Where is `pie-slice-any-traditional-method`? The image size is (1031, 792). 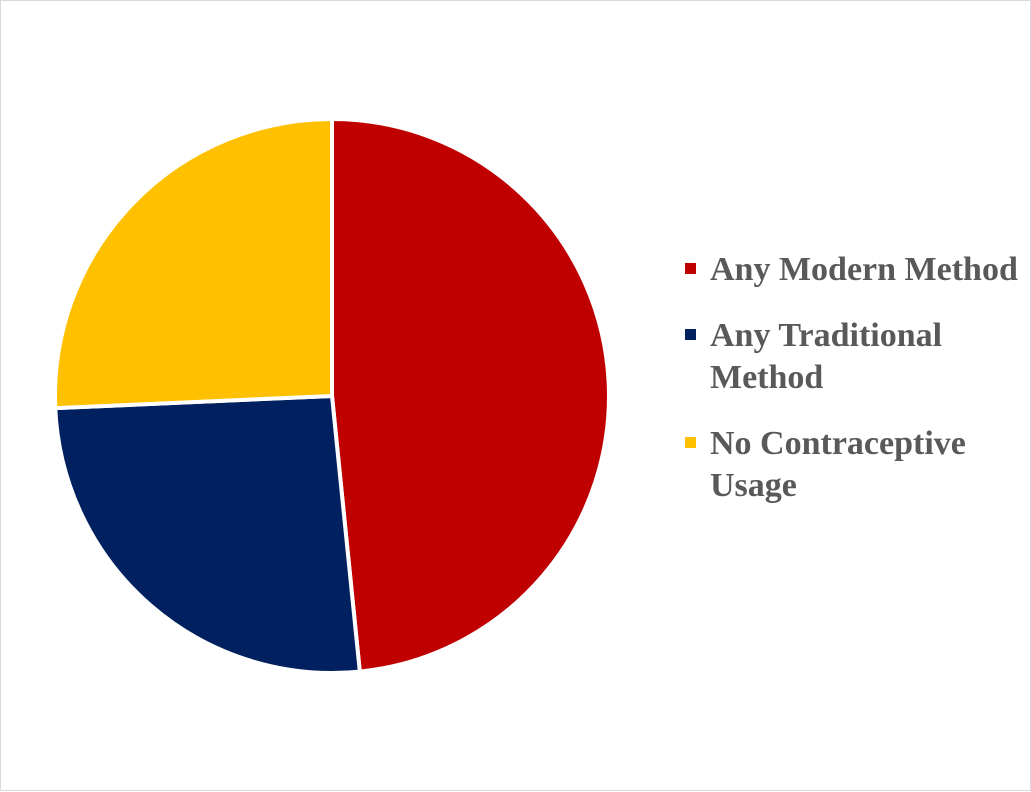
pie-slice-any-traditional-method is located at coordinates (207, 534).